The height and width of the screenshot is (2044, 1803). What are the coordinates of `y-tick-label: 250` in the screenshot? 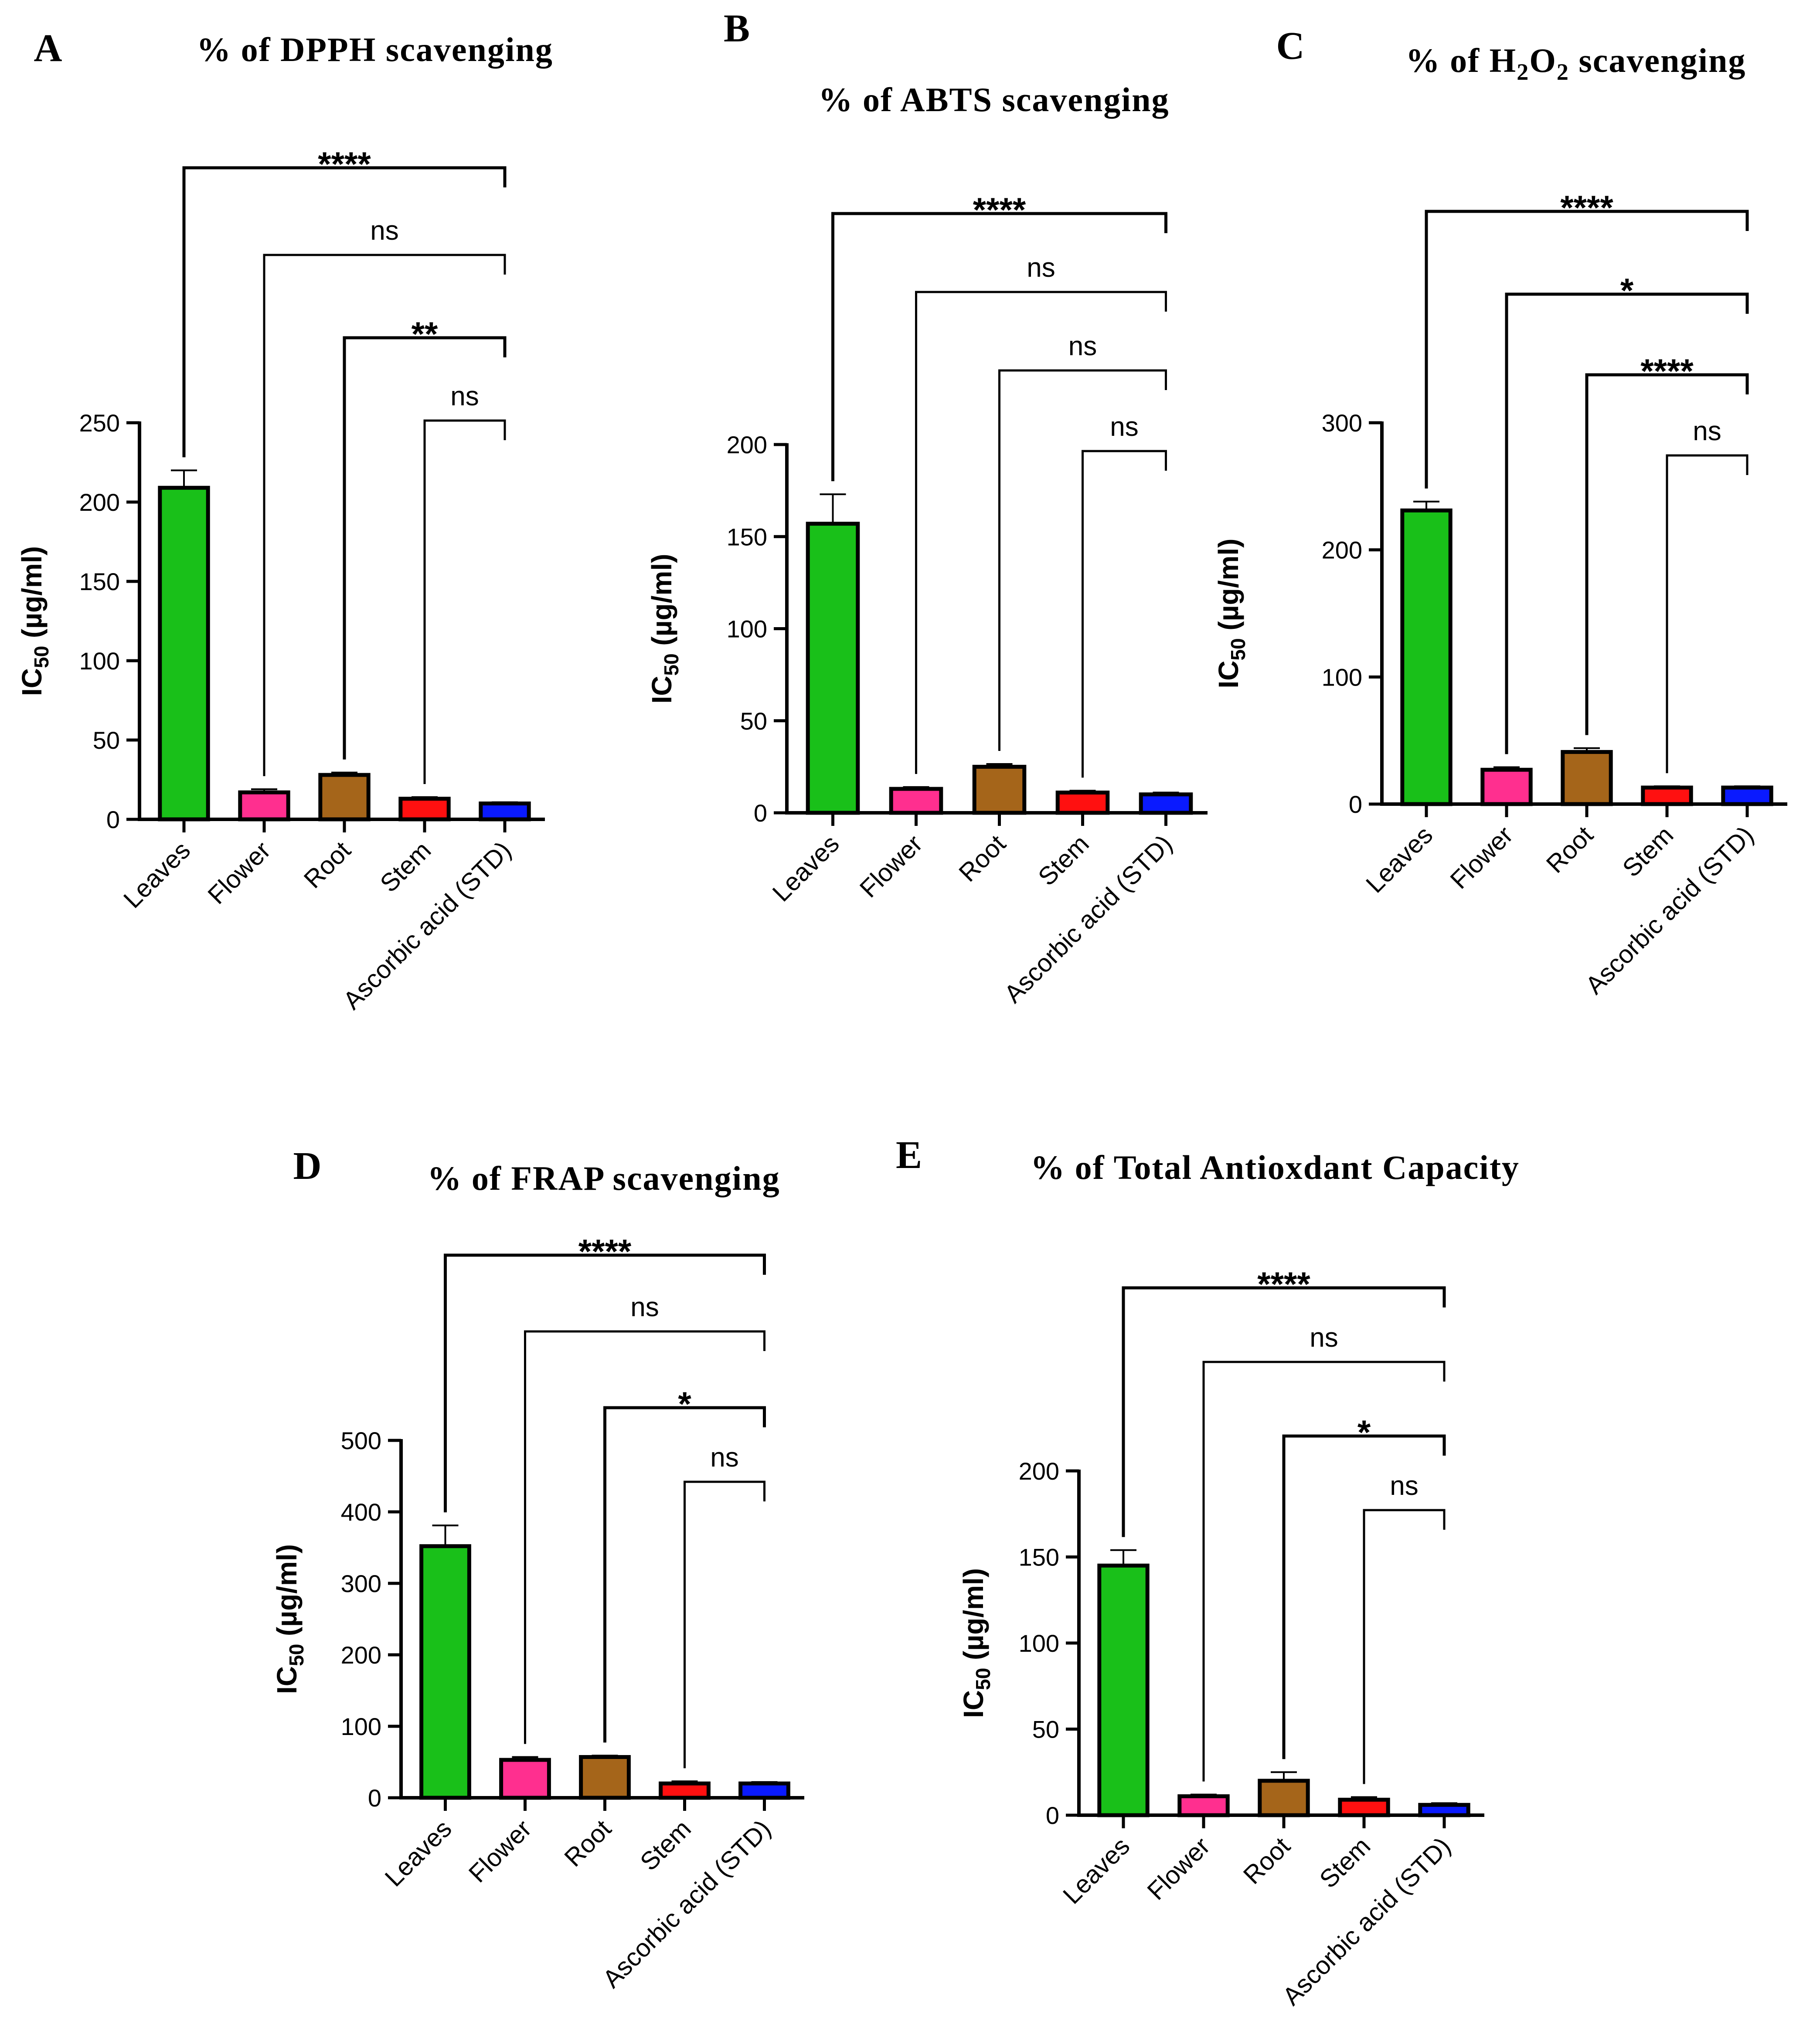 It's located at (100, 423).